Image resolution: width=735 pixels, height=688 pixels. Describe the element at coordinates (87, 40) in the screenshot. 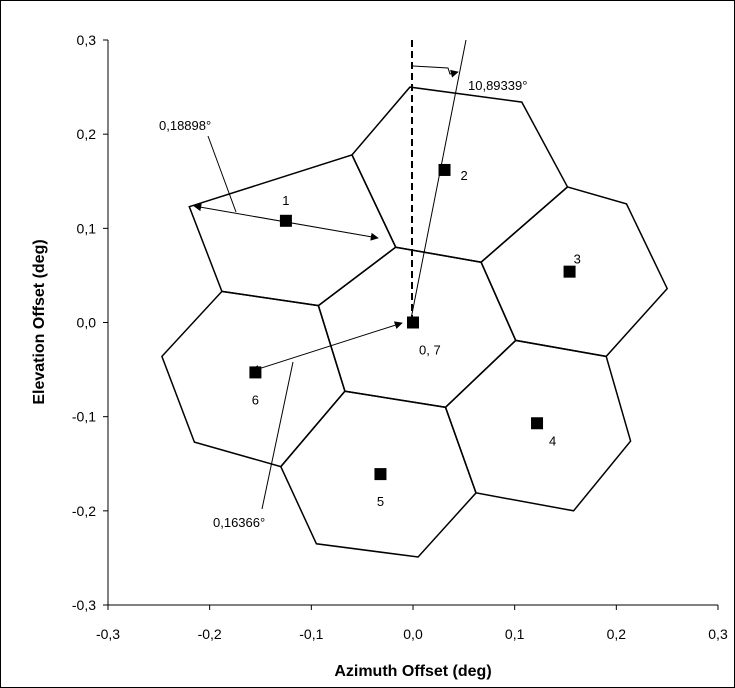

I see `y-tick-label: 0,3` at that location.